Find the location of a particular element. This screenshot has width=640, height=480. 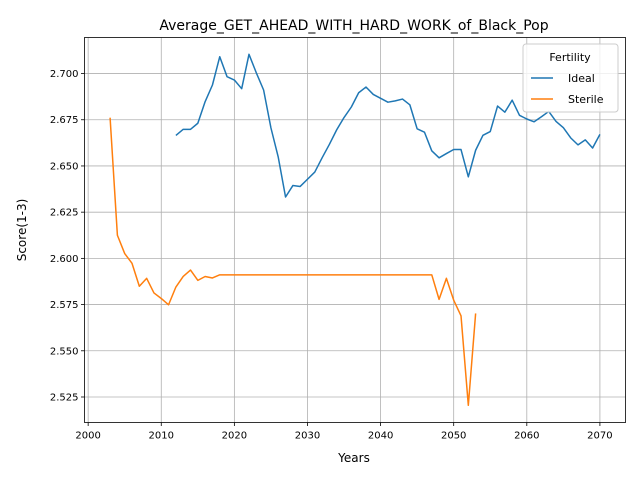

legend-title: Fertility is located at coordinates (570, 57).